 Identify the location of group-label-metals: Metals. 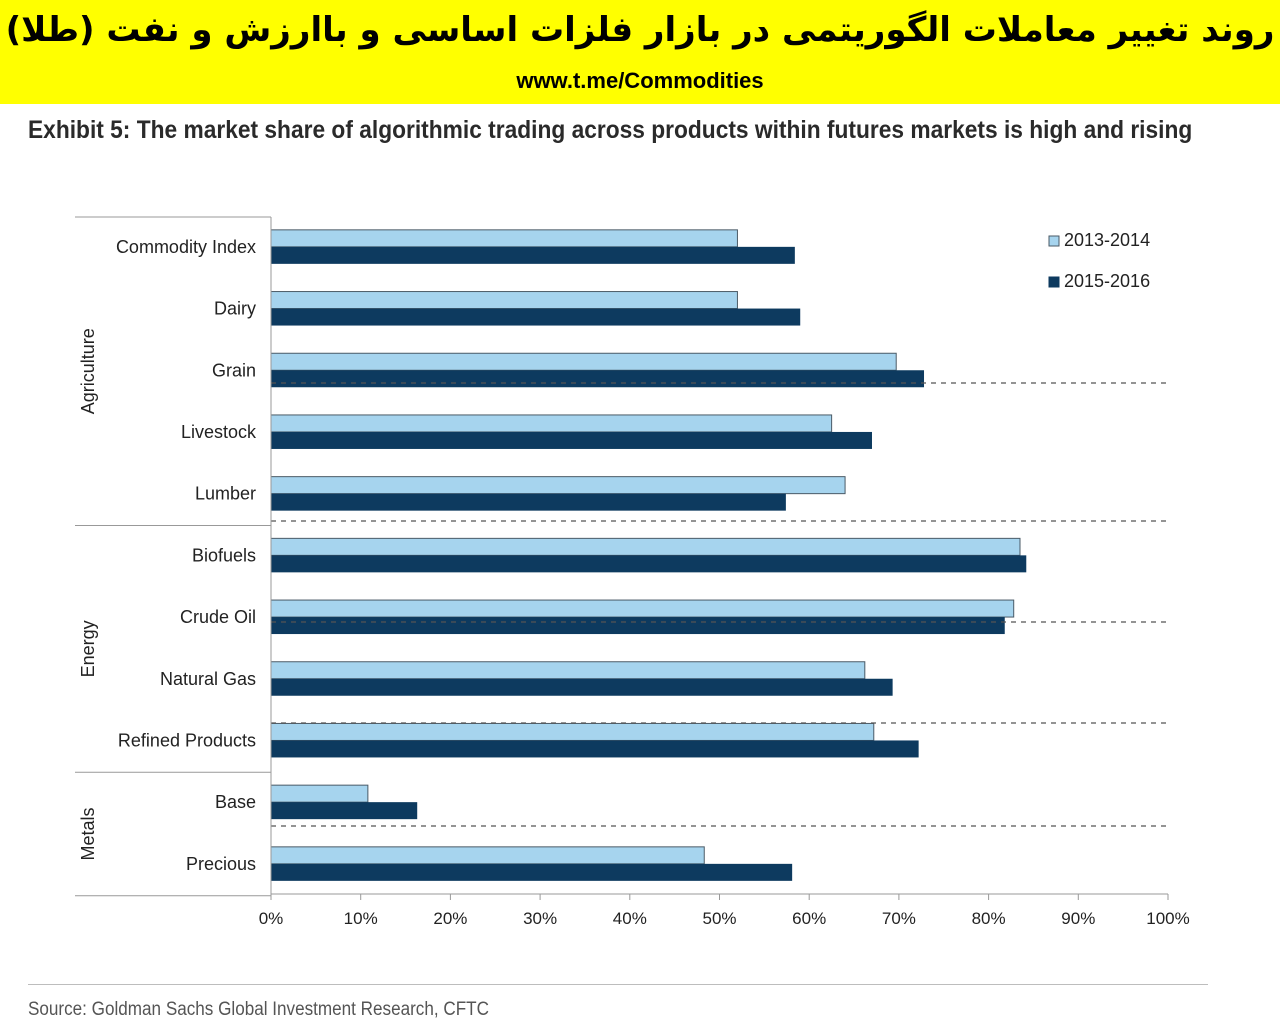
(88, 833).